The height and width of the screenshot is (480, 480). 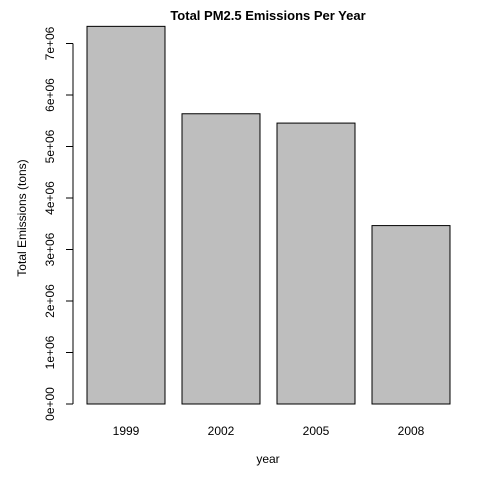 What do you see at coordinates (50, 95) in the screenshot?
I see `y-tick-label: 6e+06` at bounding box center [50, 95].